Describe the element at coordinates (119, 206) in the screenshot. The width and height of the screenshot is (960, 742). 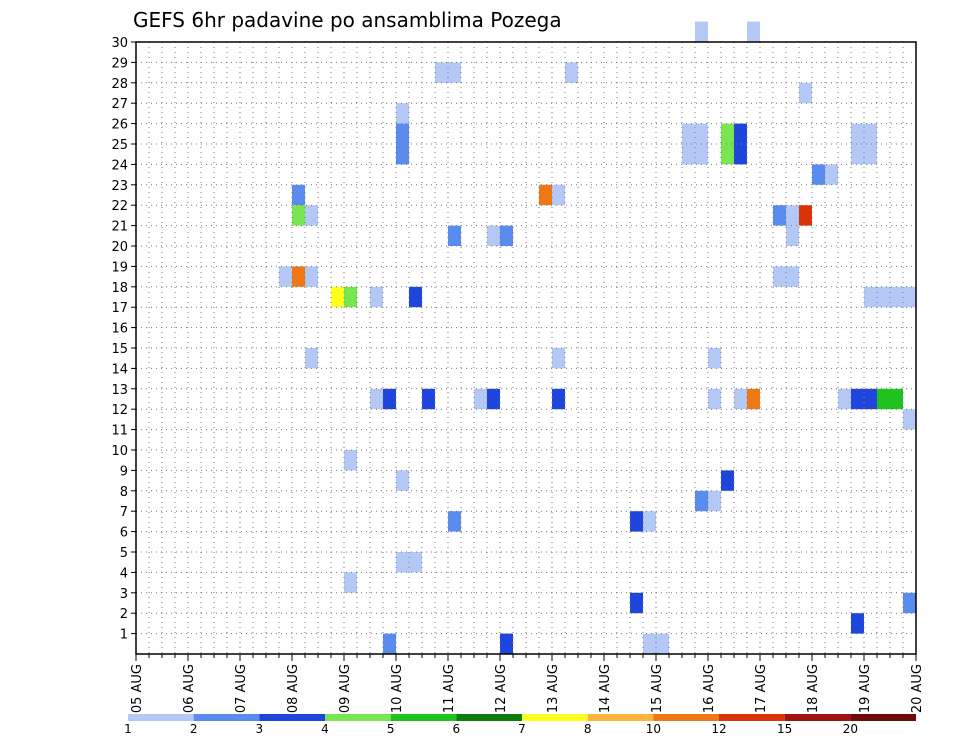
I see `y-tick-label: 22` at that location.